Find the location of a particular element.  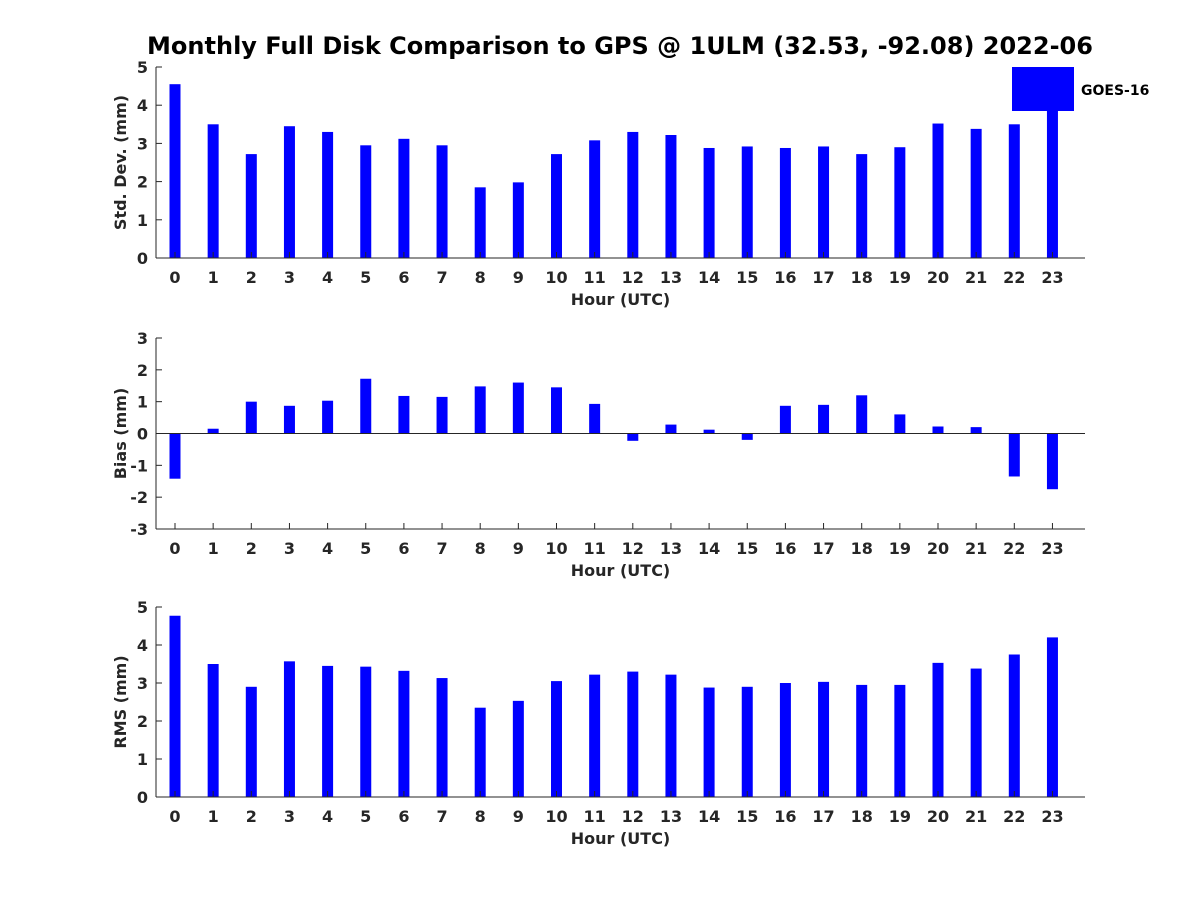

x-tick-label: 8 is located at coordinates (480, 816).